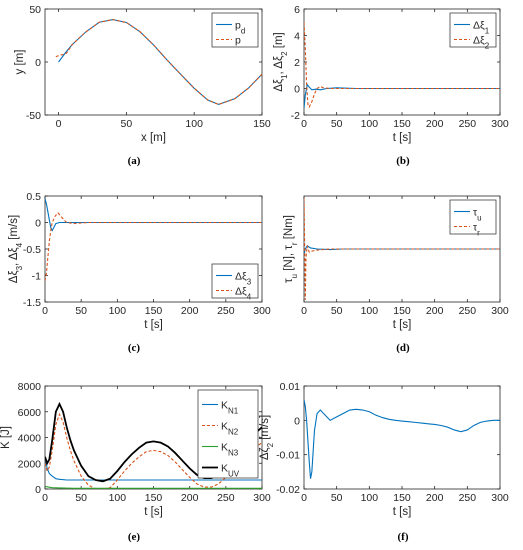  Describe the element at coordinates (33, 197) in the screenshot. I see `y-tick-label: 0.5` at that location.